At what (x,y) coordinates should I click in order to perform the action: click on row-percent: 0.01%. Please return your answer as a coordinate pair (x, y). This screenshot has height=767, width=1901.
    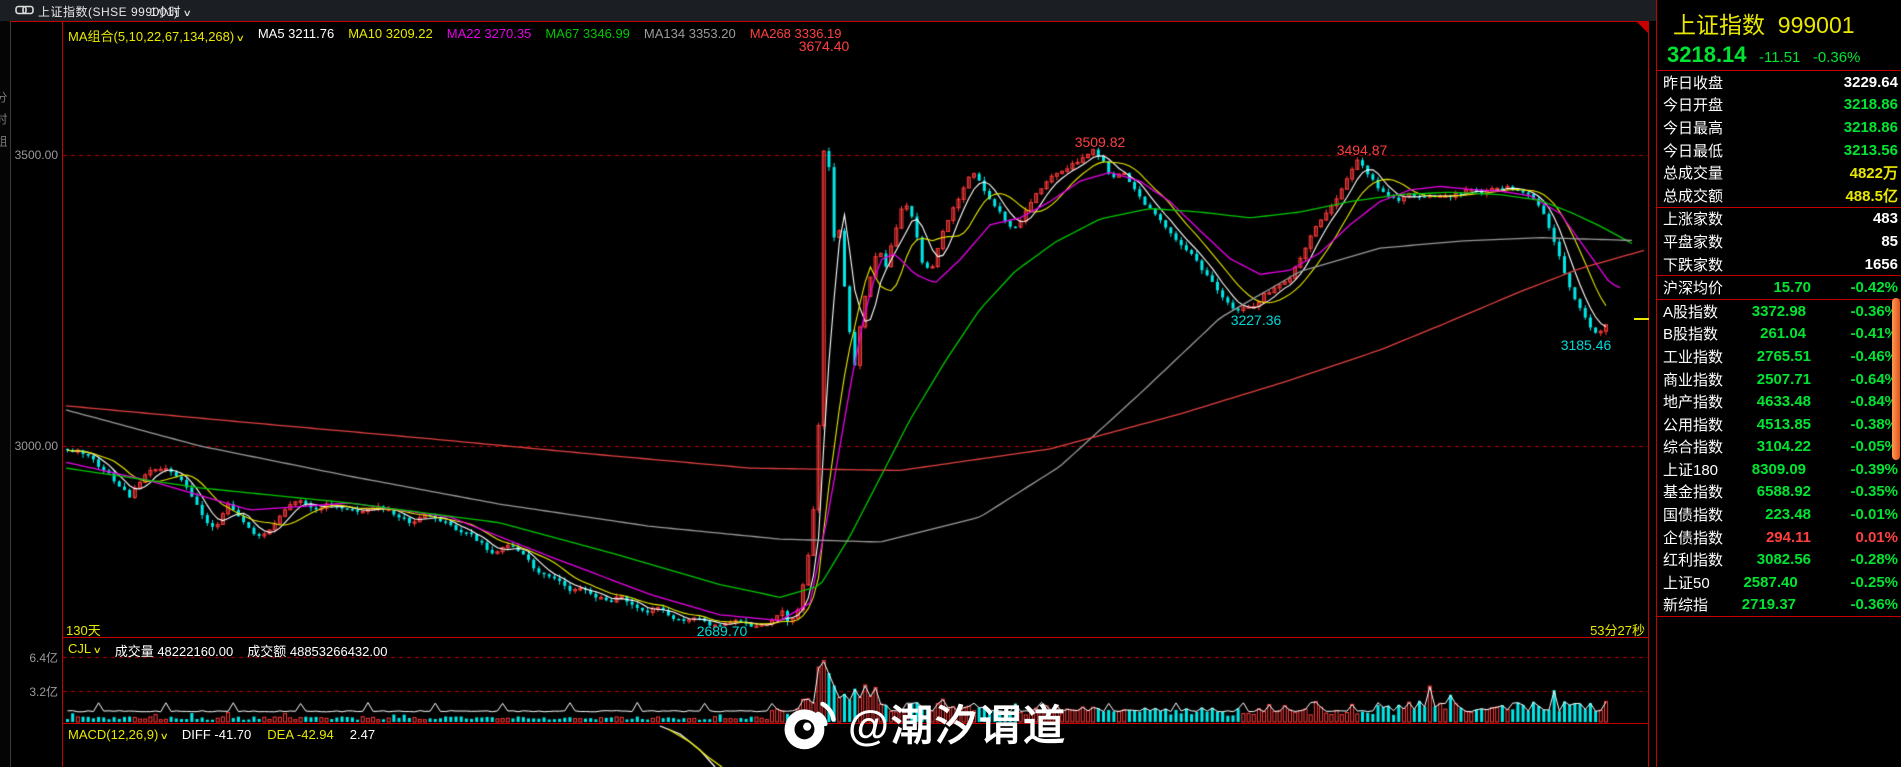
    Looking at the image, I should click on (1876, 537).